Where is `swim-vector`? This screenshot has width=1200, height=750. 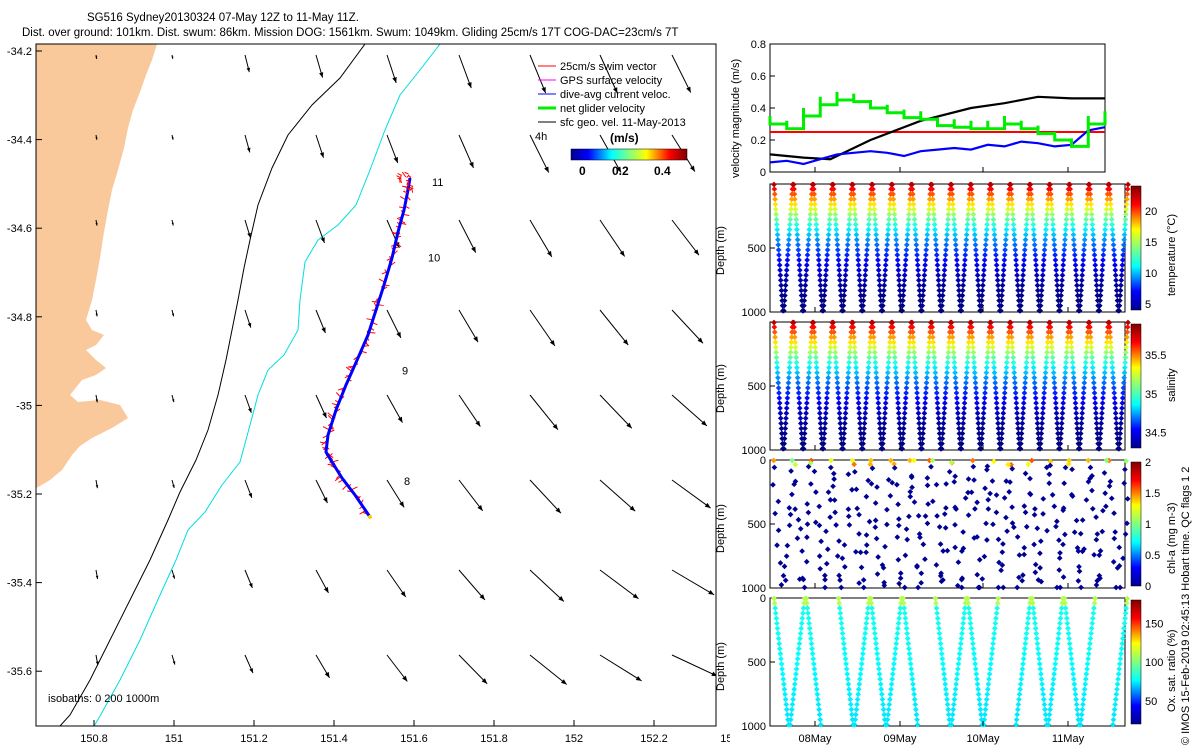 swim-vector is located at coordinates (406, 173).